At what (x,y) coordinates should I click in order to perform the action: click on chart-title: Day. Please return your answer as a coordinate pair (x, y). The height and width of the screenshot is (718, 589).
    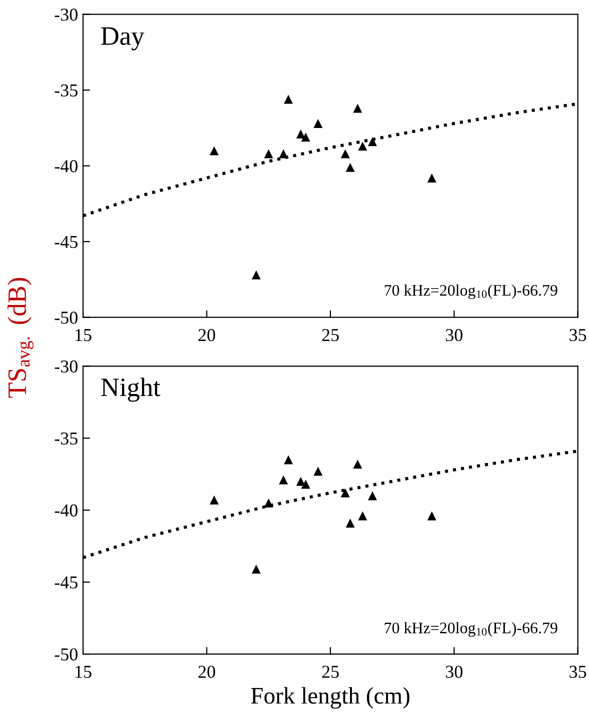
    Looking at the image, I should click on (122, 38).